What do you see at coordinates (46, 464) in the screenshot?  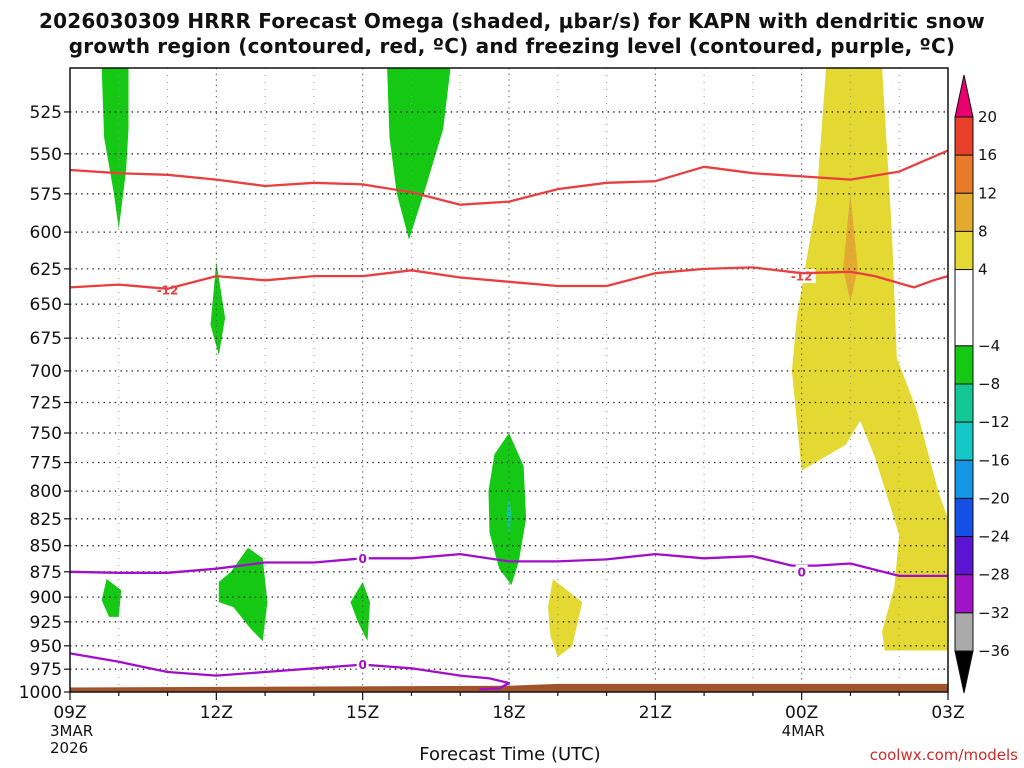 I see `y-tick-label-775: 775` at bounding box center [46, 464].